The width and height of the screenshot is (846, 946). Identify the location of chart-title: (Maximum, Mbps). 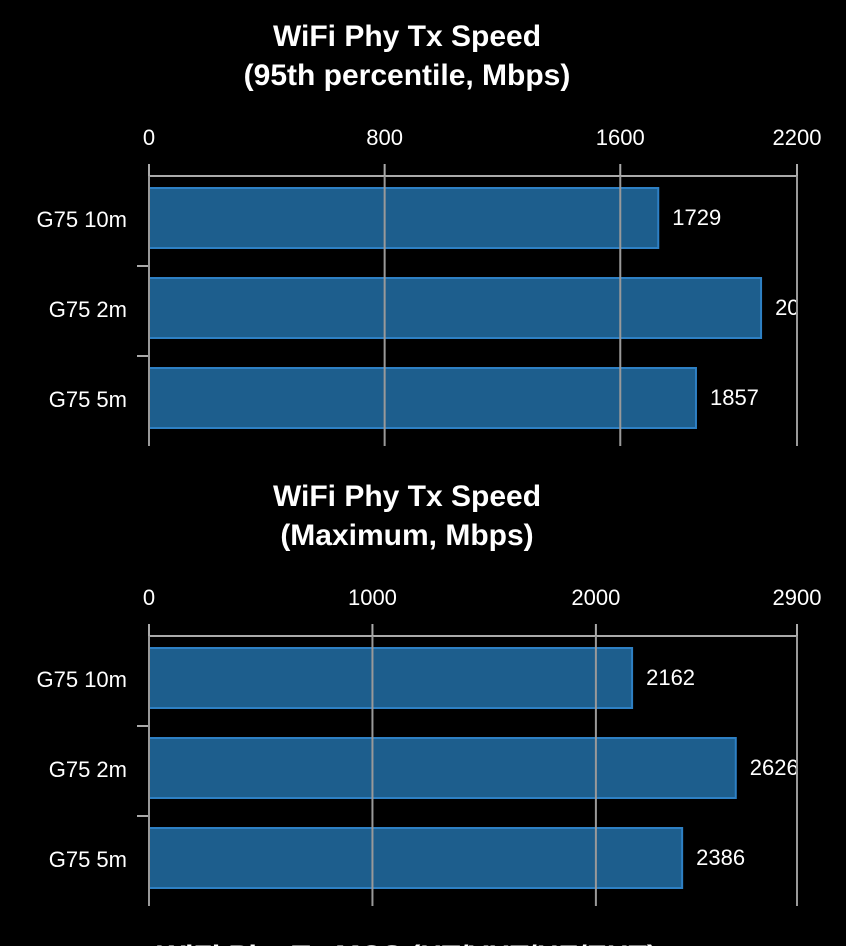
(406, 535).